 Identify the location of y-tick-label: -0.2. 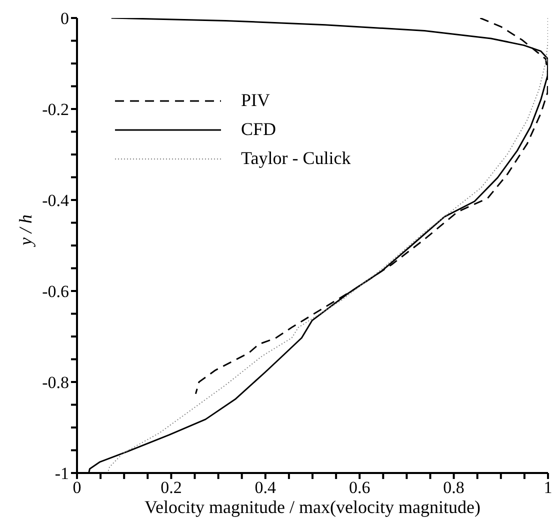
(55, 110).